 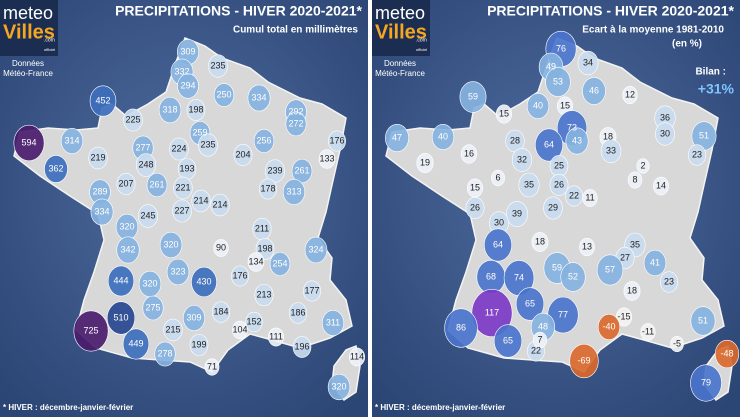 I want to click on value-label: 79, so click(x=706, y=382).